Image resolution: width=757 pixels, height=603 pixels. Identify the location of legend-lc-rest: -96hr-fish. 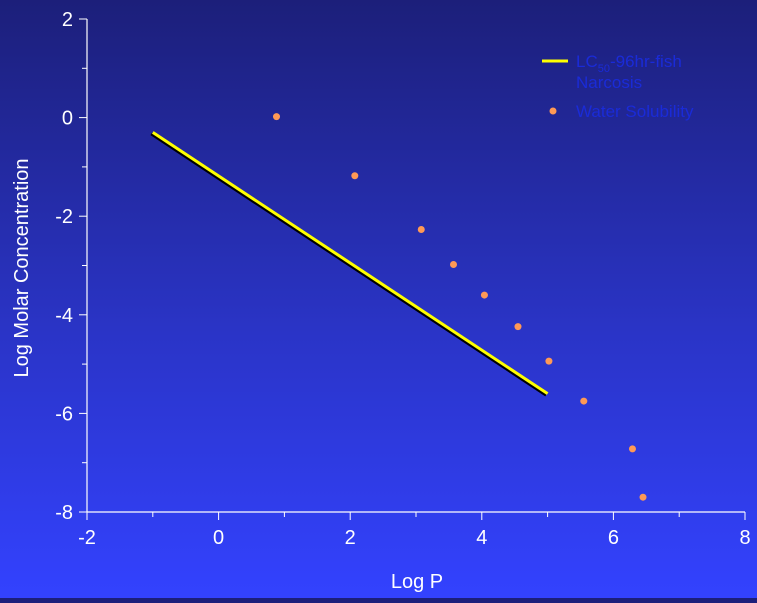
(646, 61).